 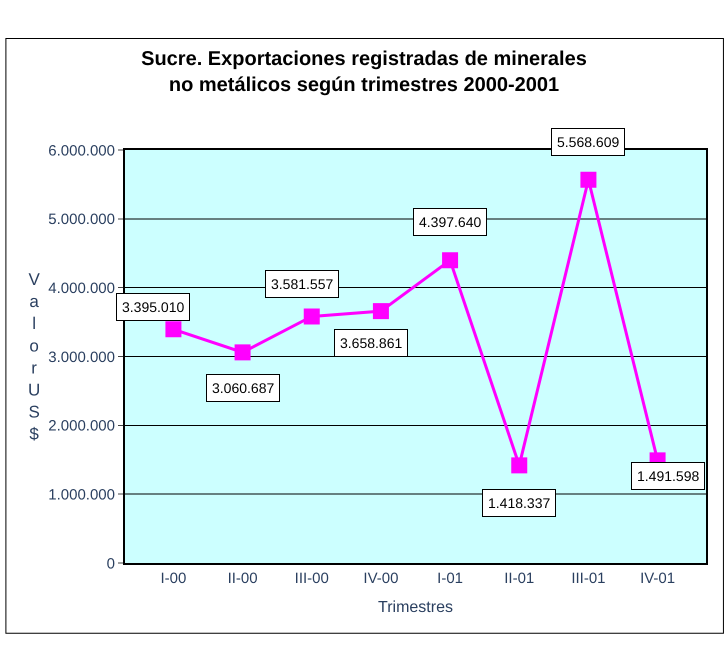 What do you see at coordinates (302, 284) in the screenshot?
I see `data-label: 3.581.557` at bounding box center [302, 284].